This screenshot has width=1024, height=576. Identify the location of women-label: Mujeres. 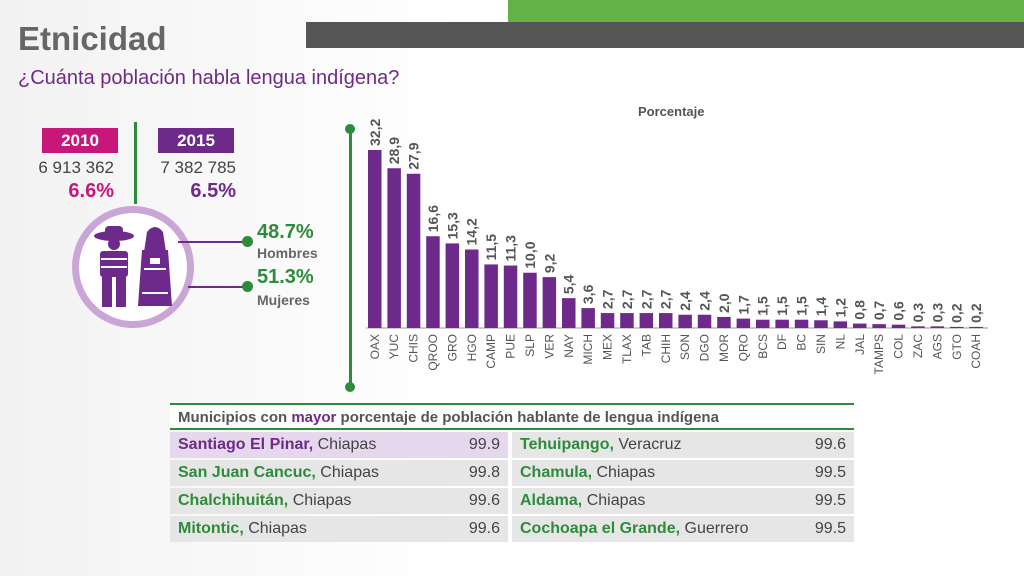
(283, 300).